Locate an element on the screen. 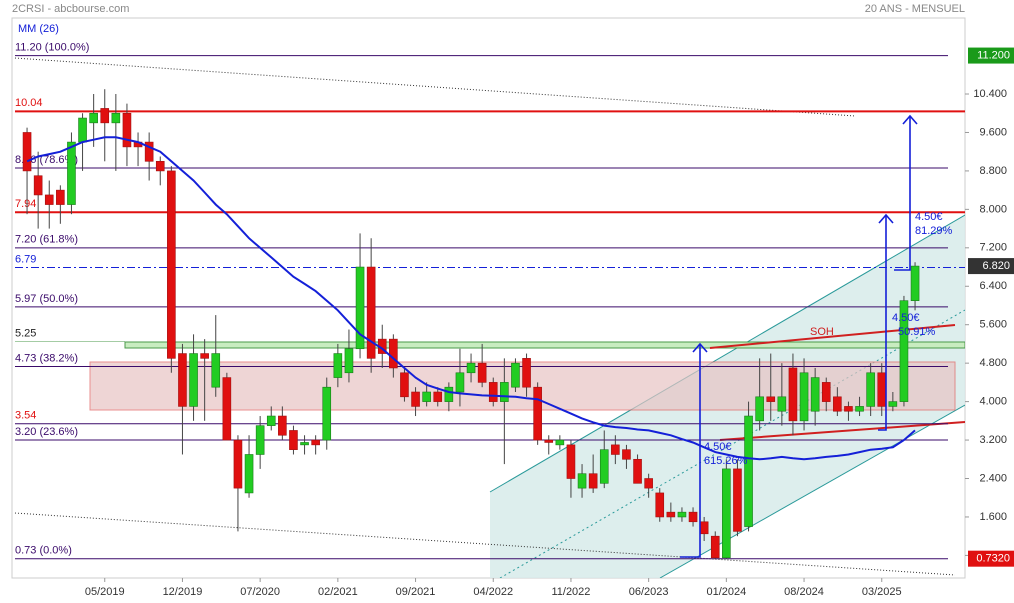 Image resolution: width=1014 pixels, height=603 pixels. y-tick-label: 7.200 is located at coordinates (993, 248).